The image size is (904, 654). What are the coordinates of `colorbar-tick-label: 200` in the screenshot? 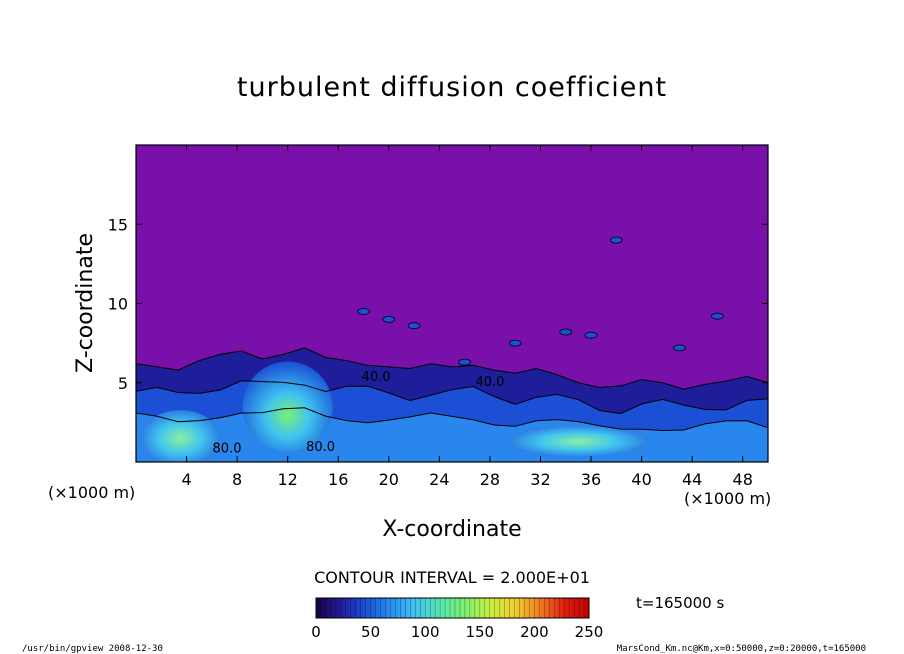 It's located at (534, 632).